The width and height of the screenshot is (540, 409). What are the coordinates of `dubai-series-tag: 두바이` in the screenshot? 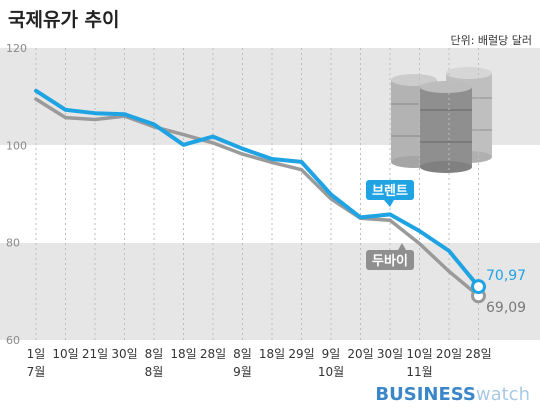 It's located at (390, 256).